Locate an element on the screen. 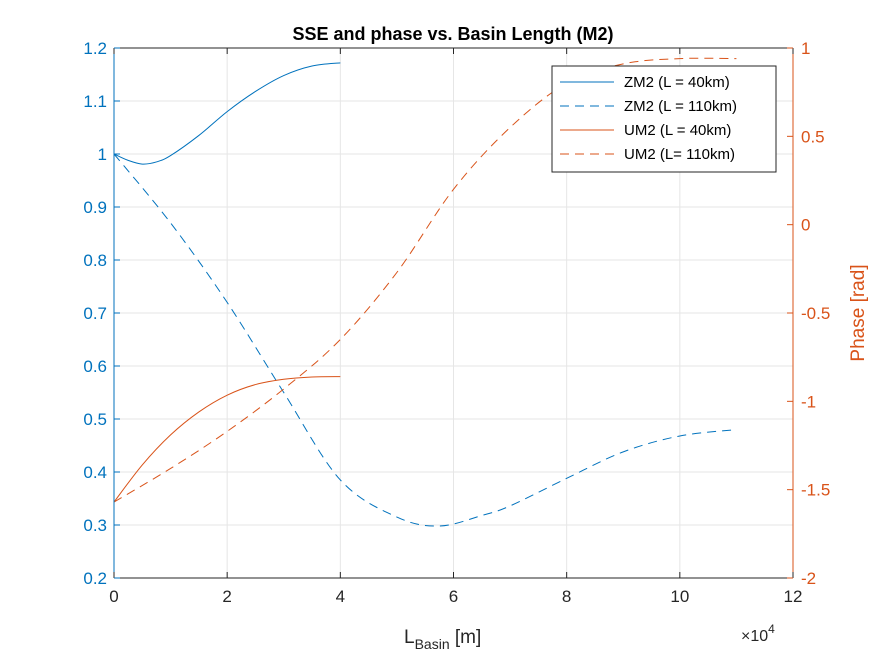 The width and height of the screenshot is (875, 656). x-tick-label: 0 is located at coordinates (113, 596).